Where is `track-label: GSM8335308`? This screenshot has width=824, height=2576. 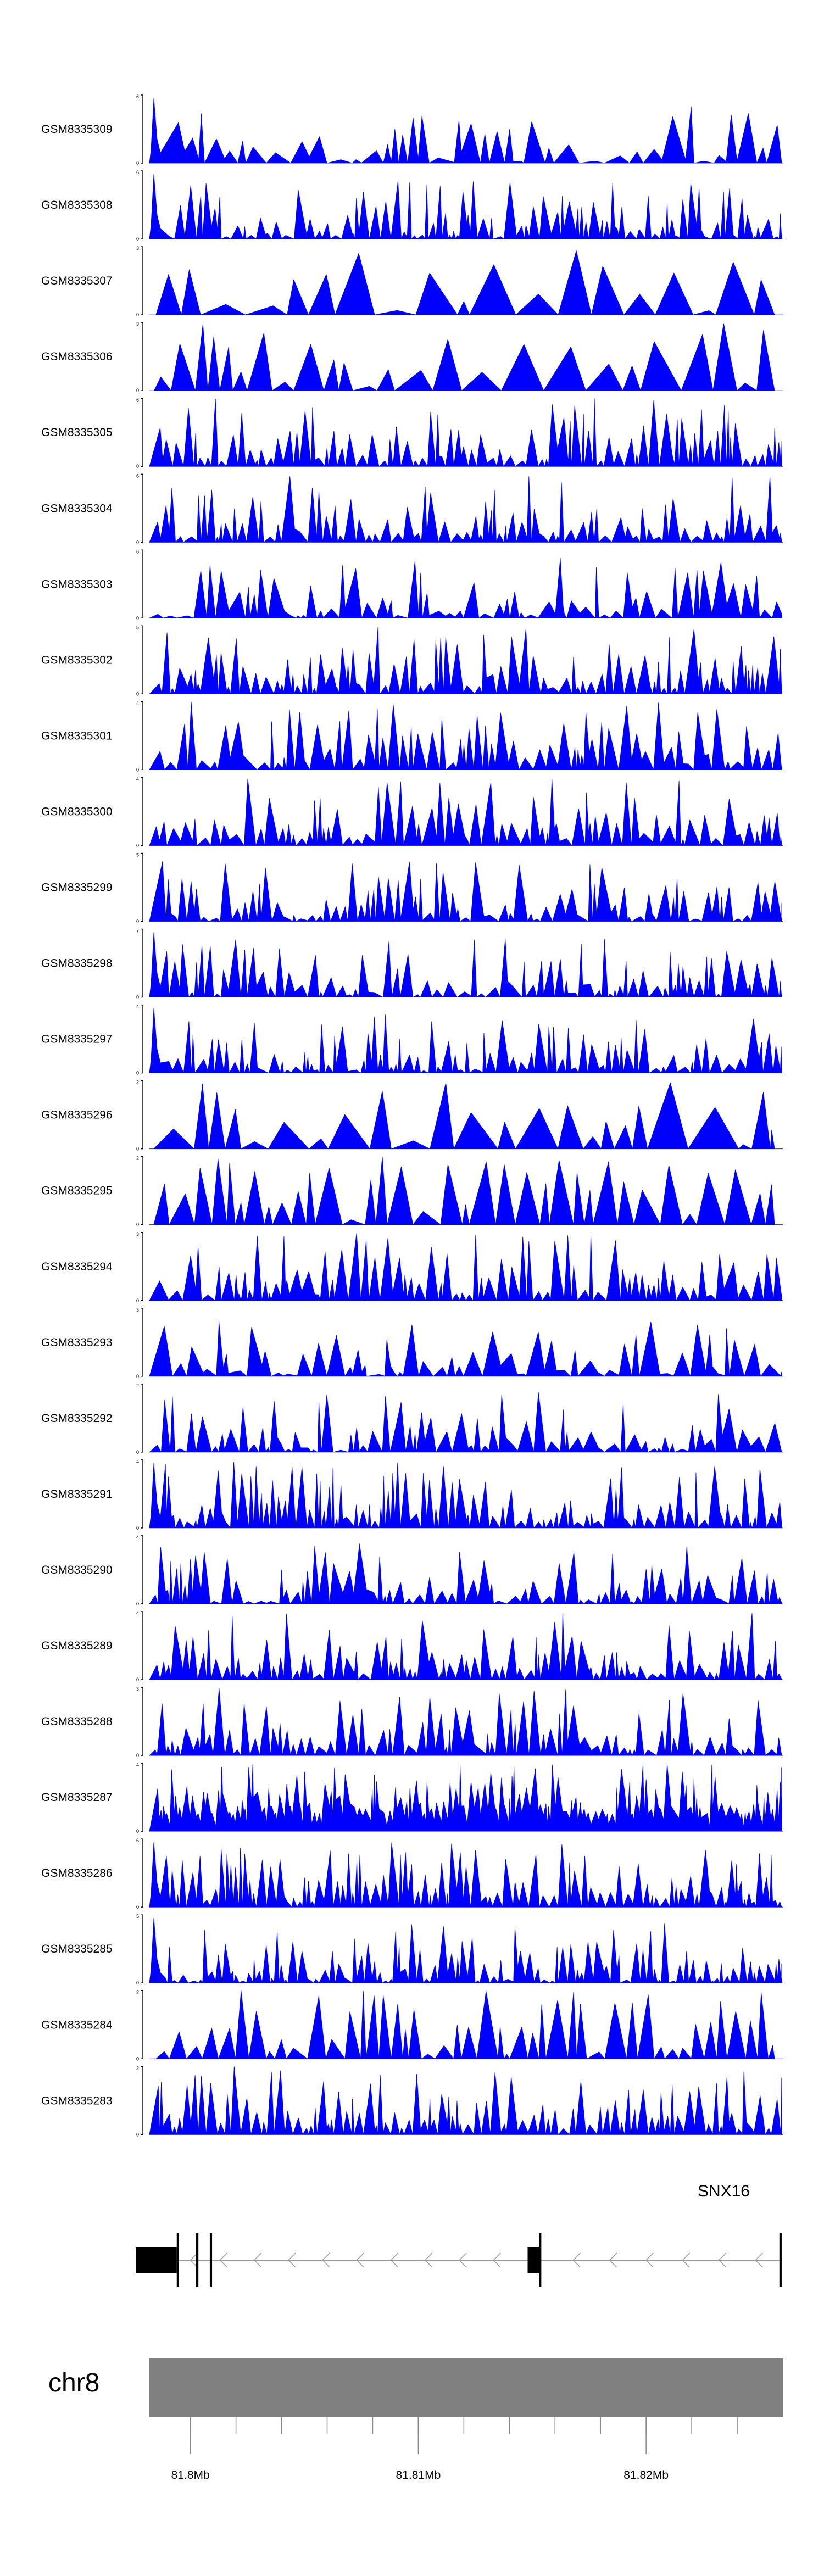 track-label: GSM8335308 is located at coordinates (77, 205).